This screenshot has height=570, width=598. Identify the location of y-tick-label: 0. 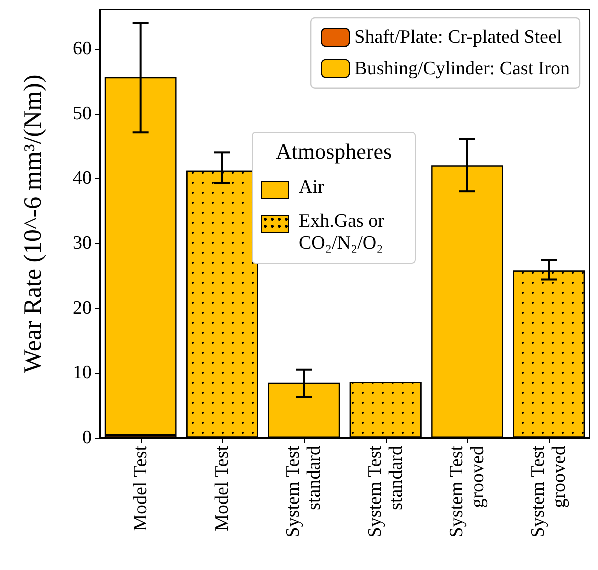
(87, 438).